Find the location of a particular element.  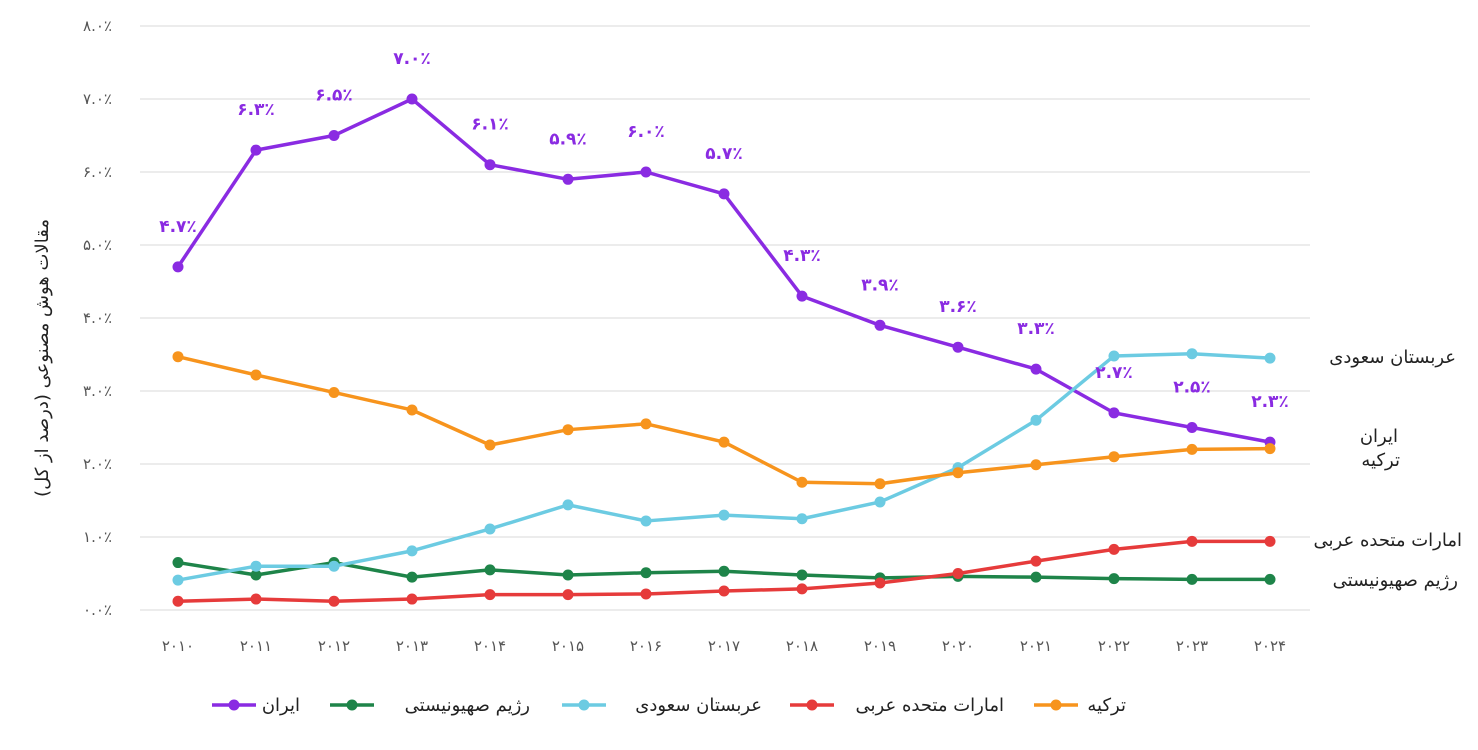

legend-label: رژیم صهیونیستی is located at coordinates (467, 705).